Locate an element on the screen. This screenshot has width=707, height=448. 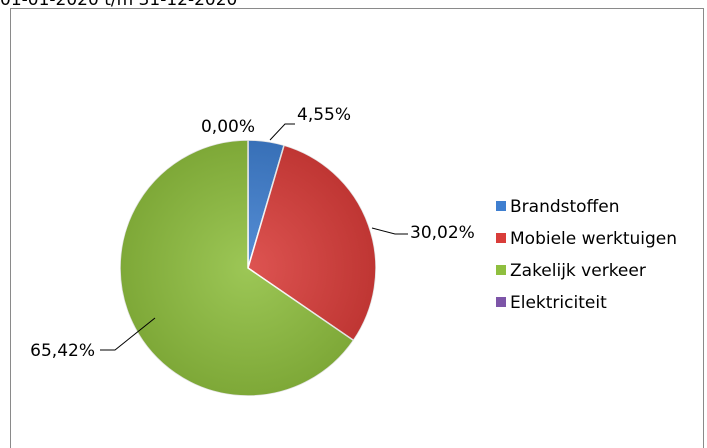
period-title: 01-01-2020 t/m 31-12-2020 is located at coordinates (119, 5).